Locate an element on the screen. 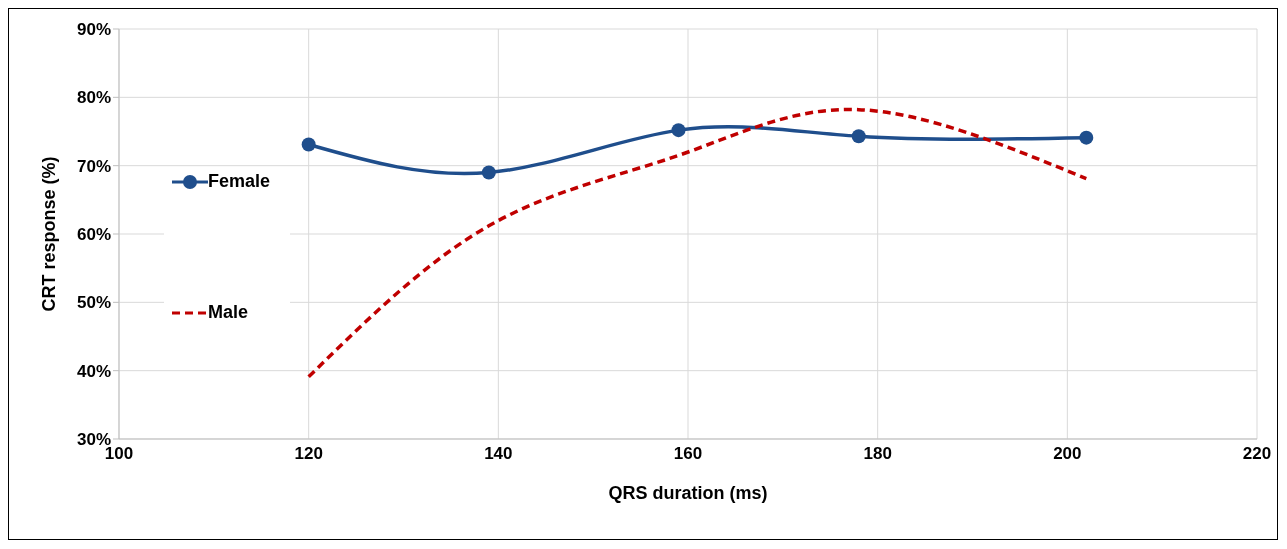 This screenshot has width=1287, height=549. x-tick-label: 160 is located at coordinates (688, 454).